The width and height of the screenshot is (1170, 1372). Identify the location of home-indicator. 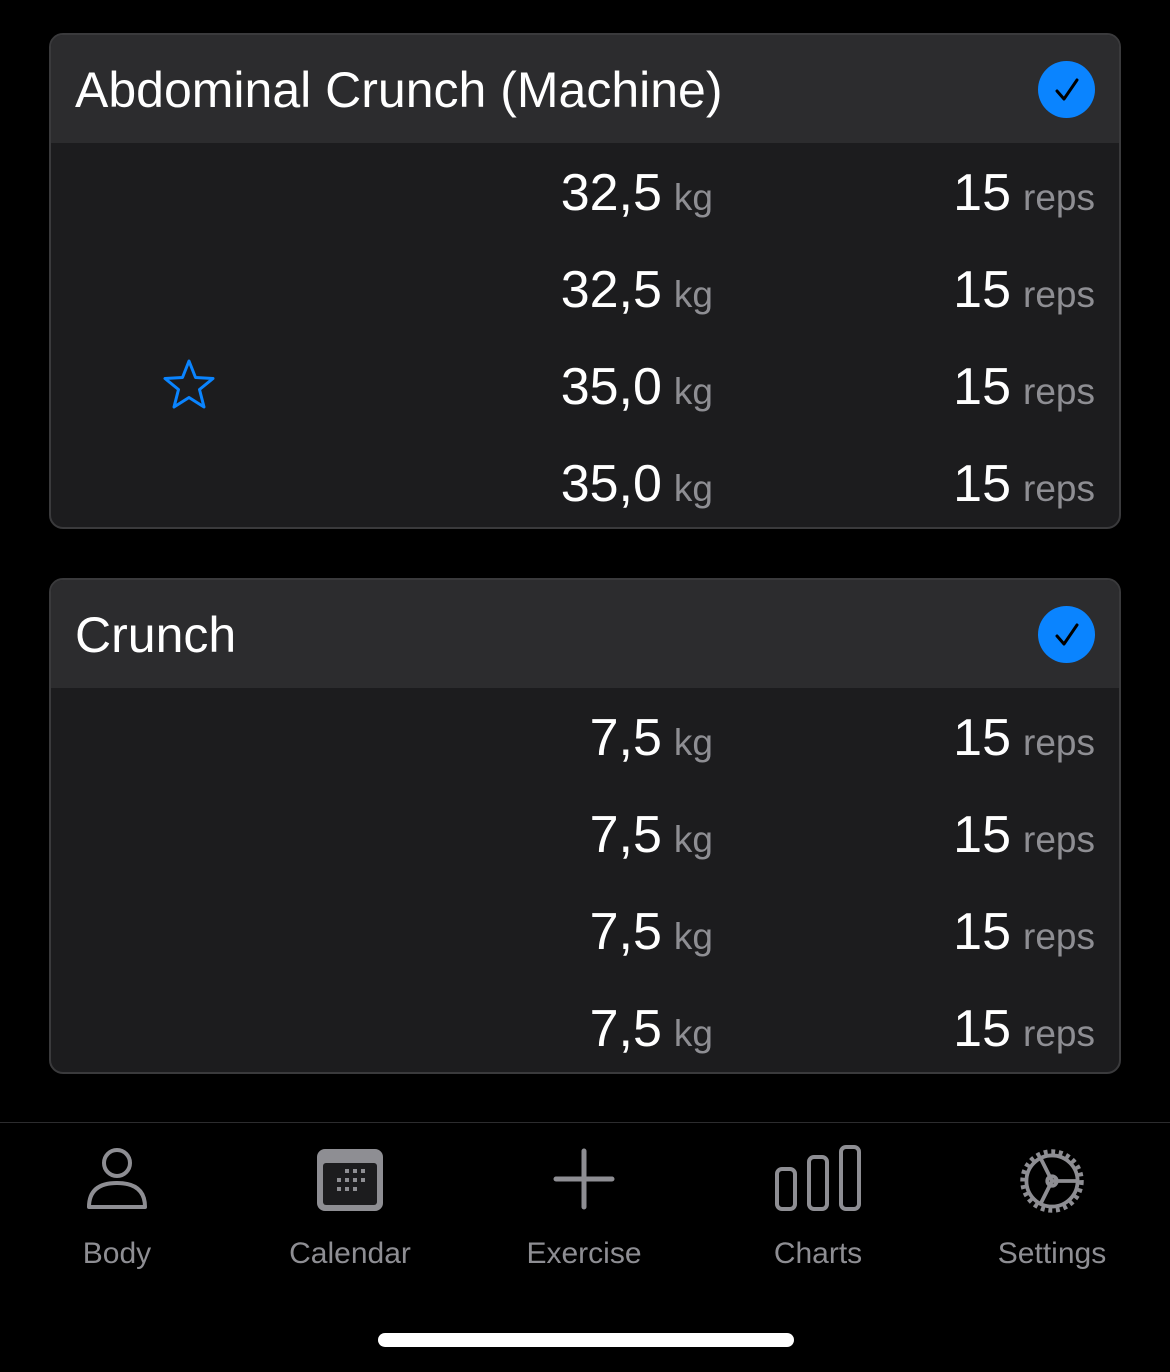
(586, 1340).